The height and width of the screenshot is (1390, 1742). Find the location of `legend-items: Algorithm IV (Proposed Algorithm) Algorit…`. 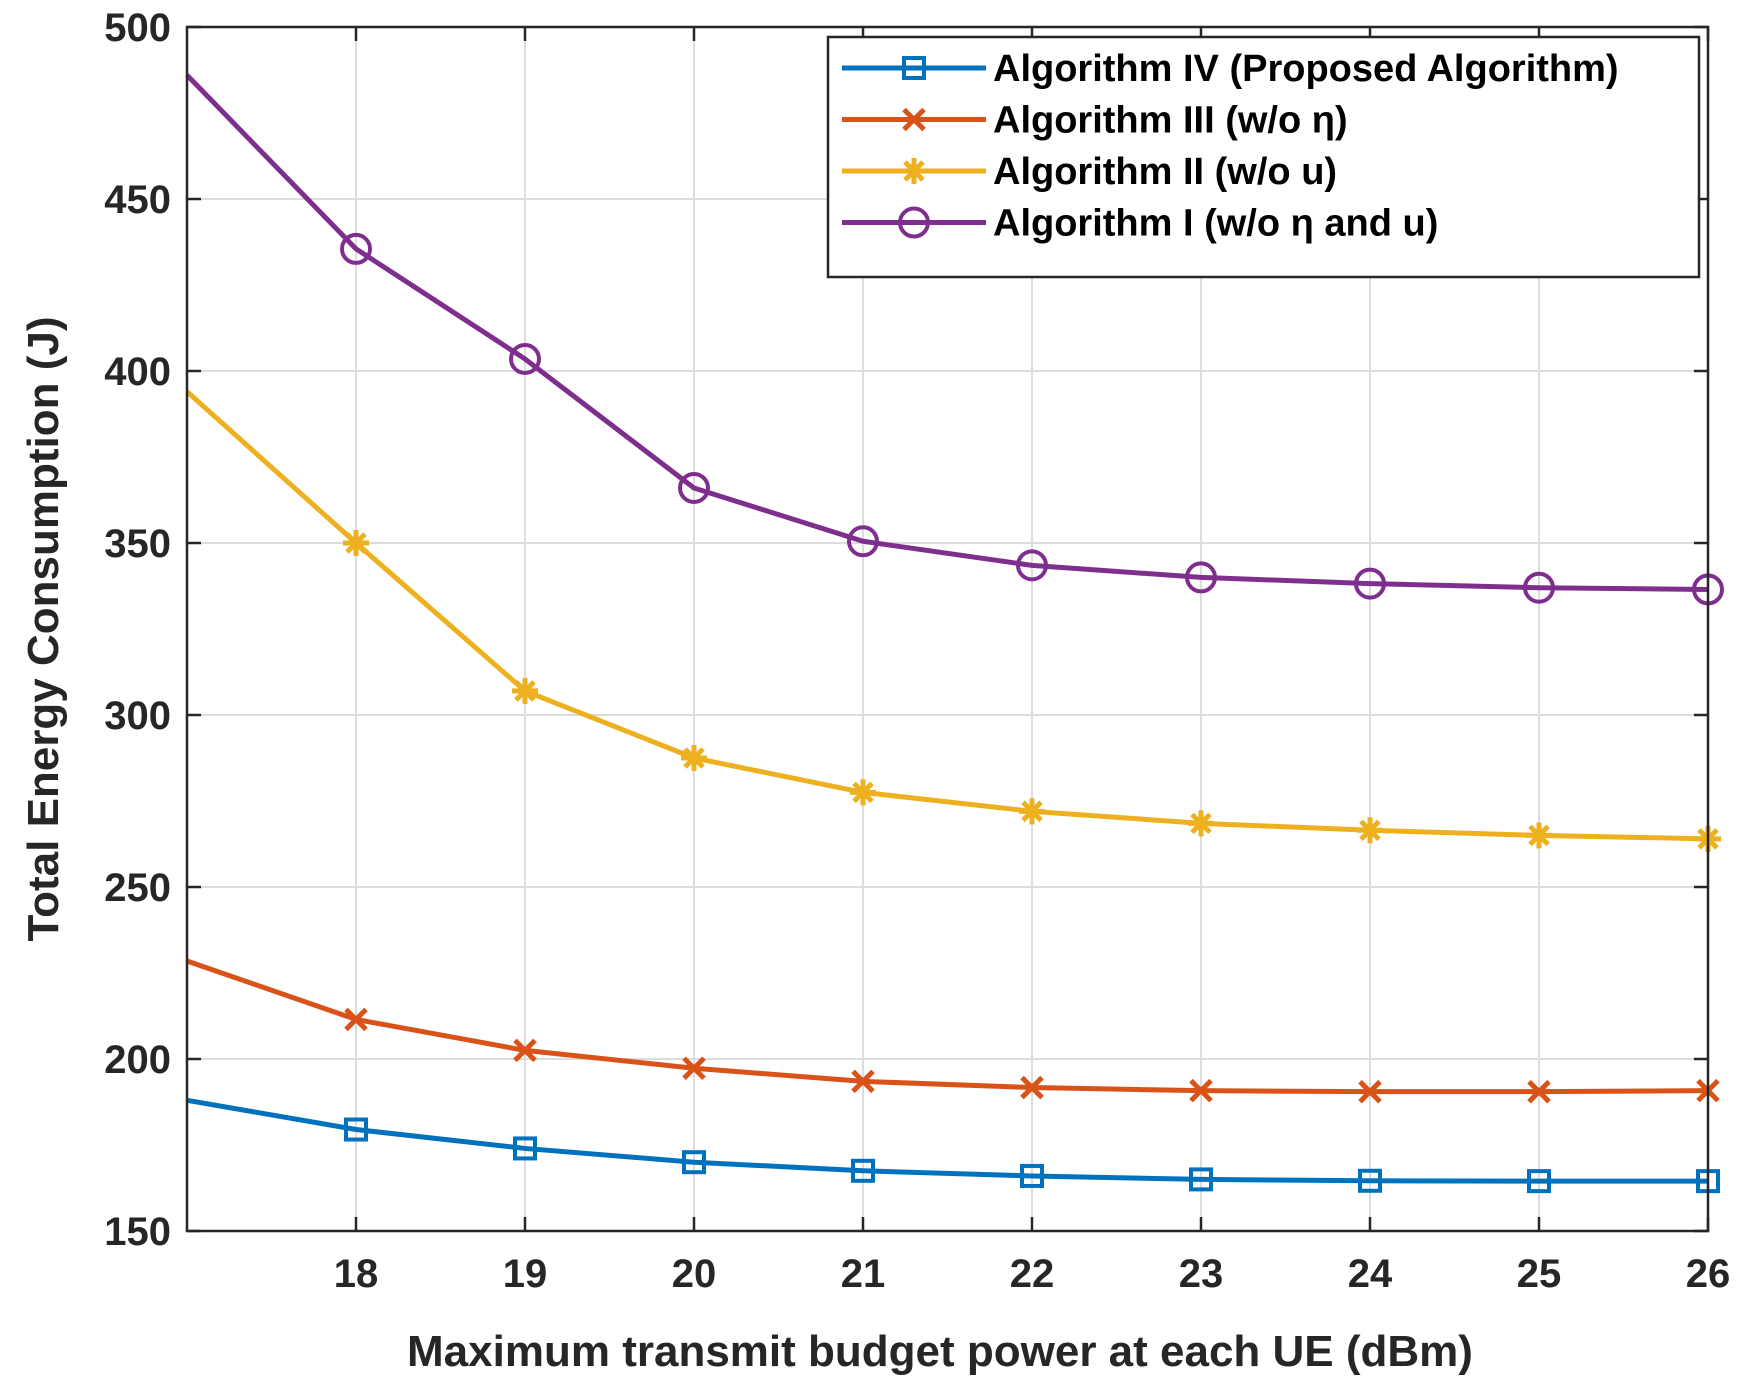

legend-items: Algorithm IV (Proposed Algorithm) Algorit… is located at coordinates (1230, 146).